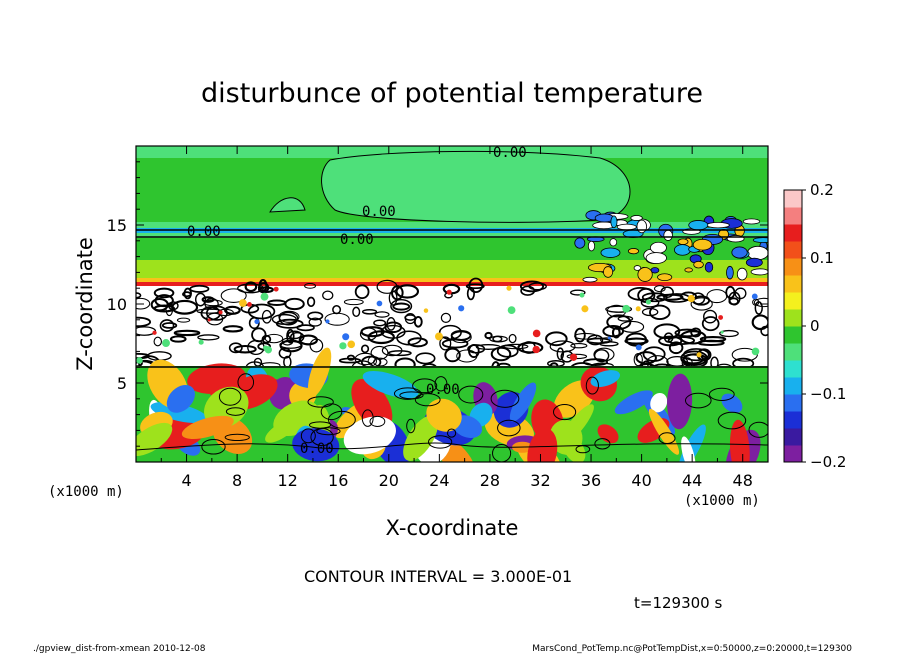 Image resolution: width=904 pixels, height=654 pixels. I want to click on x-tick-label: 28, so click(490, 480).